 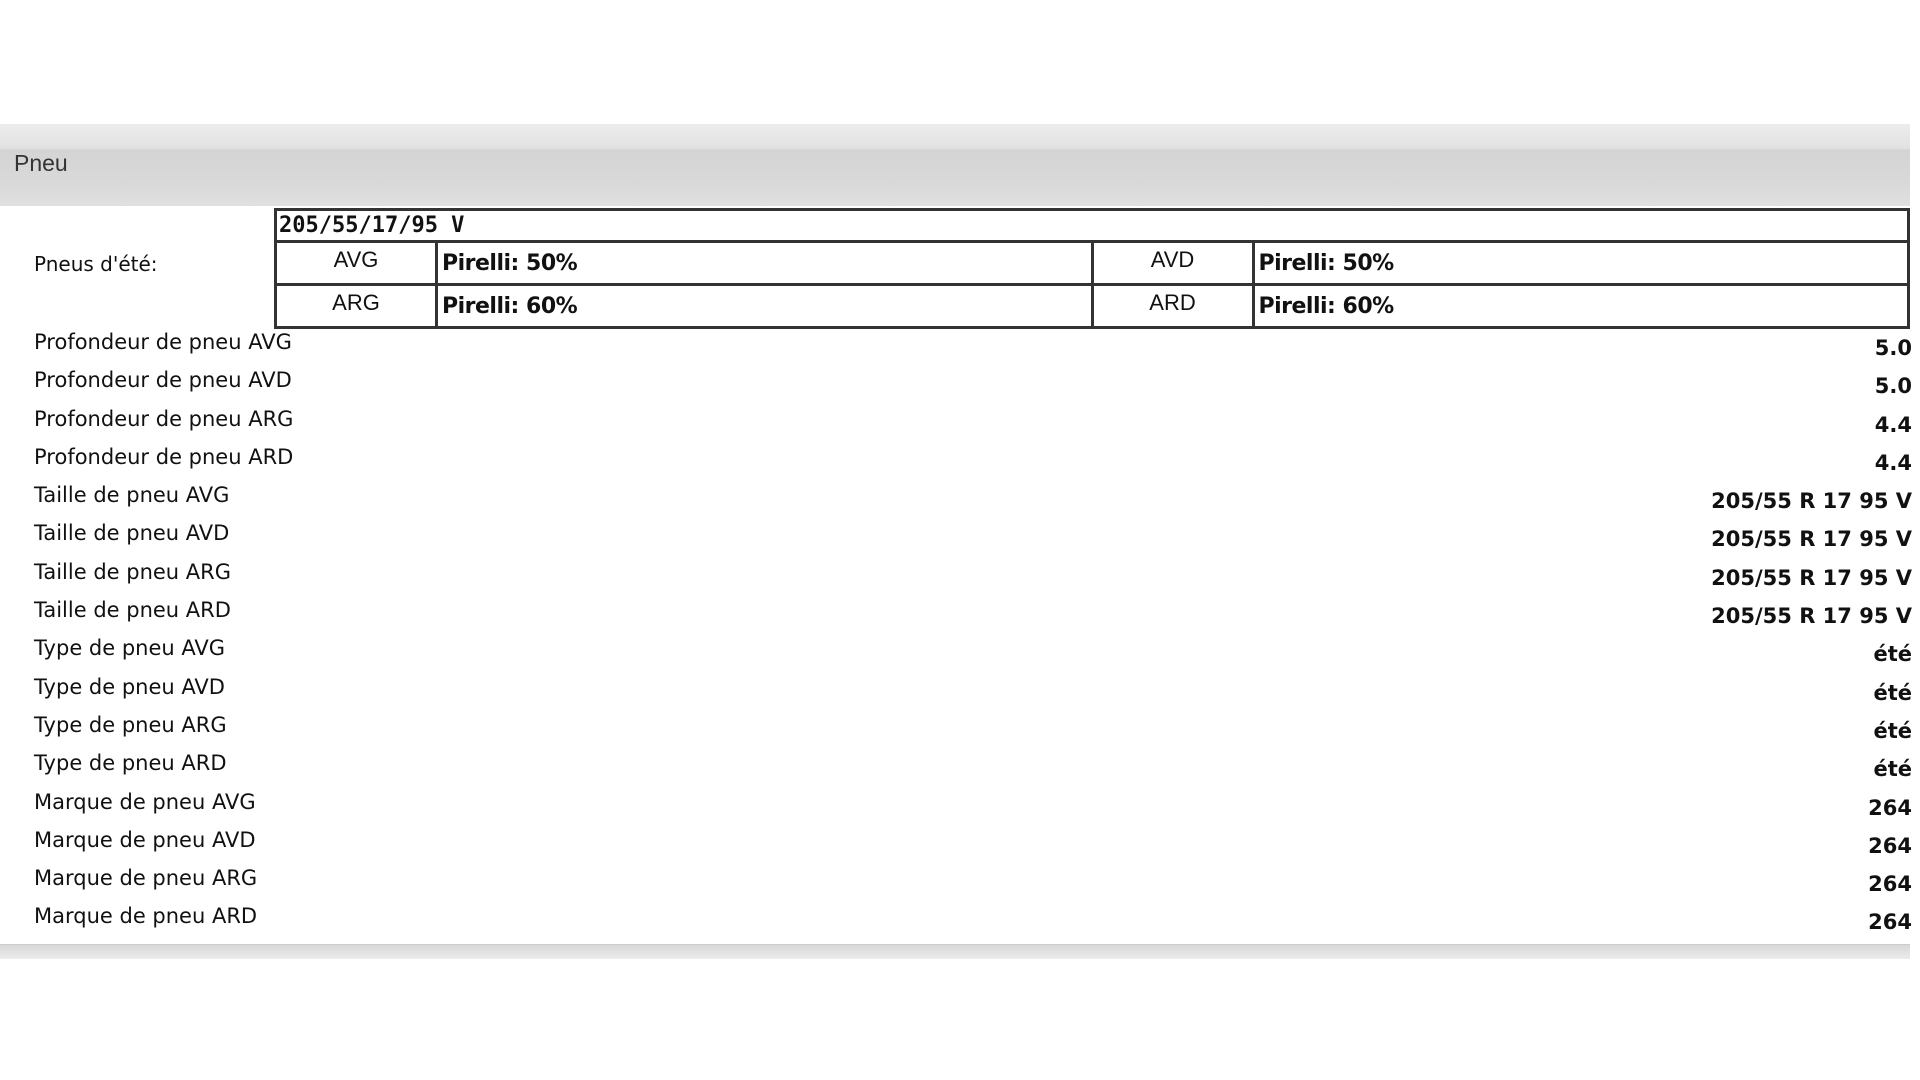 I want to click on position-avd: AVD, so click(x=1172, y=263).